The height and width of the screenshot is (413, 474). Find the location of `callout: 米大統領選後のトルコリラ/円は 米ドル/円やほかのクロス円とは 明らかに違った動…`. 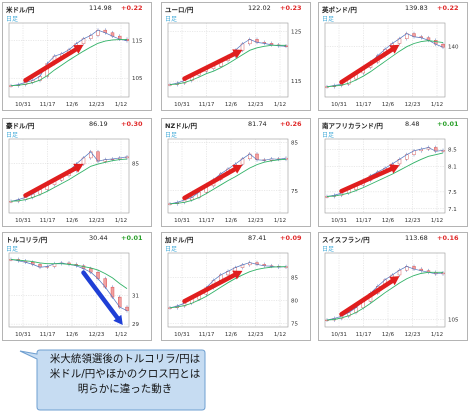

callout: 米大統領選後のトルコリラ/円は 米ドル/円やほかのクロス円とは 明らかに違った動… is located at coordinates (112, 380).